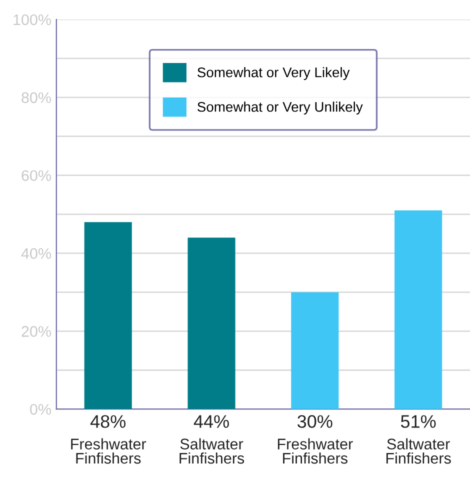 The image size is (470, 487). What do you see at coordinates (274, 73) in the screenshot?
I see `legend-label: Somewhat or Very Likely` at bounding box center [274, 73].